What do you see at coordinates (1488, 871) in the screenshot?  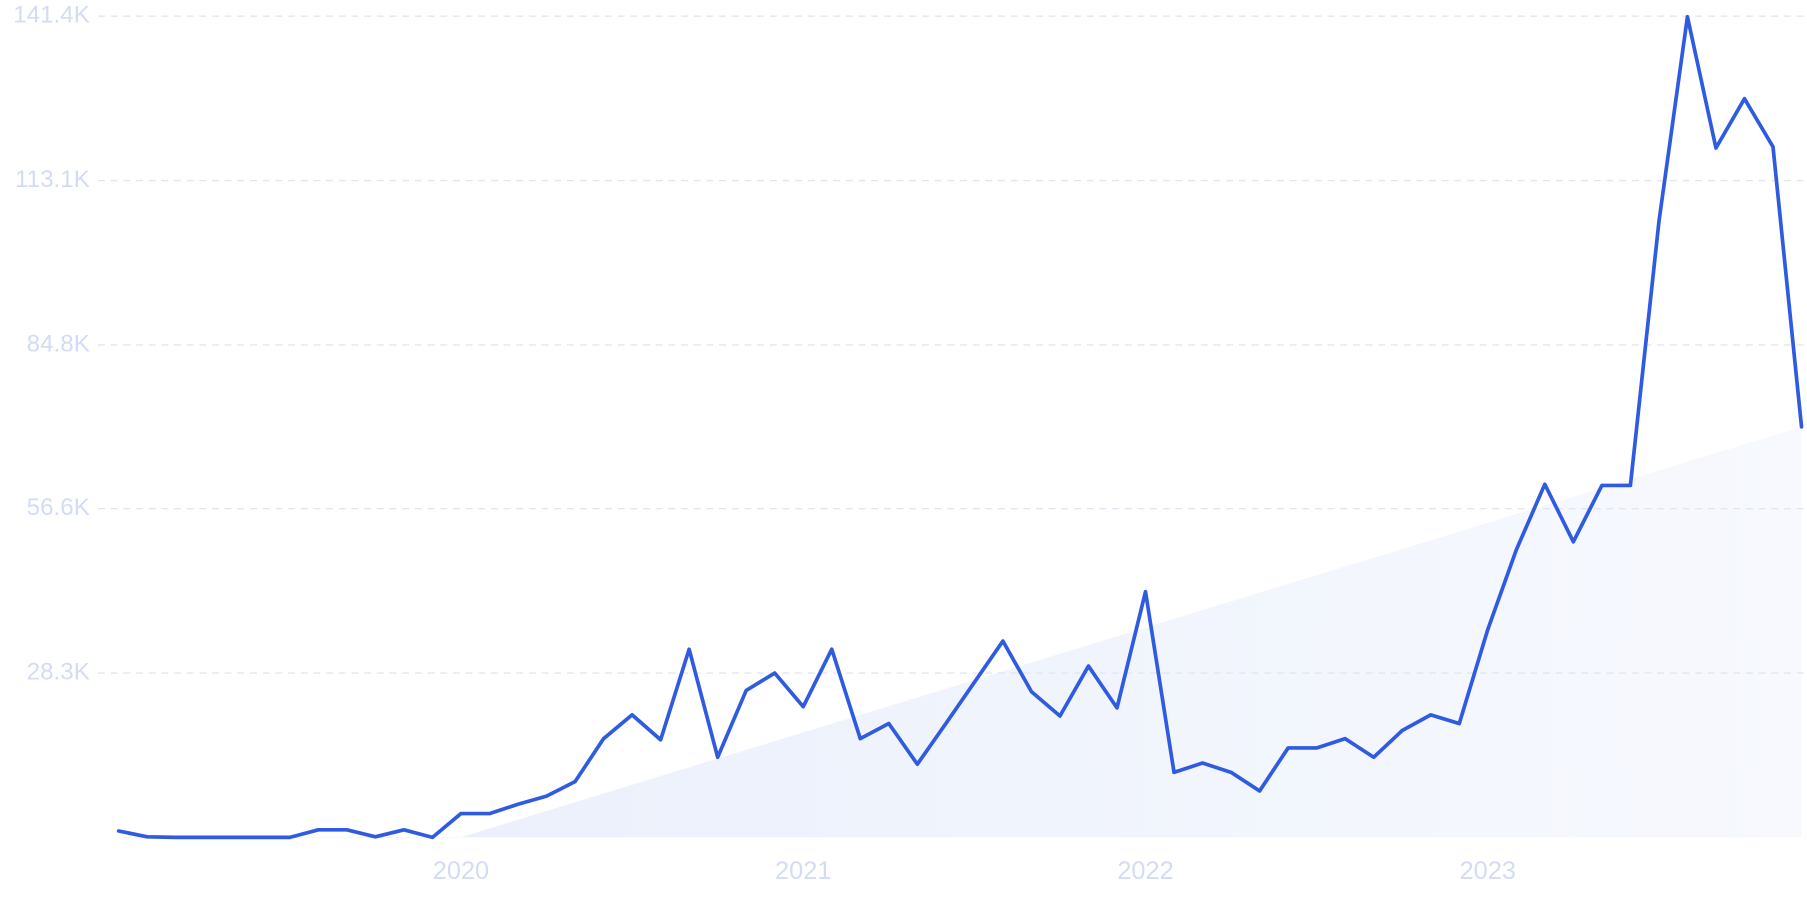 I see `x-tick-label: 2023` at bounding box center [1488, 871].